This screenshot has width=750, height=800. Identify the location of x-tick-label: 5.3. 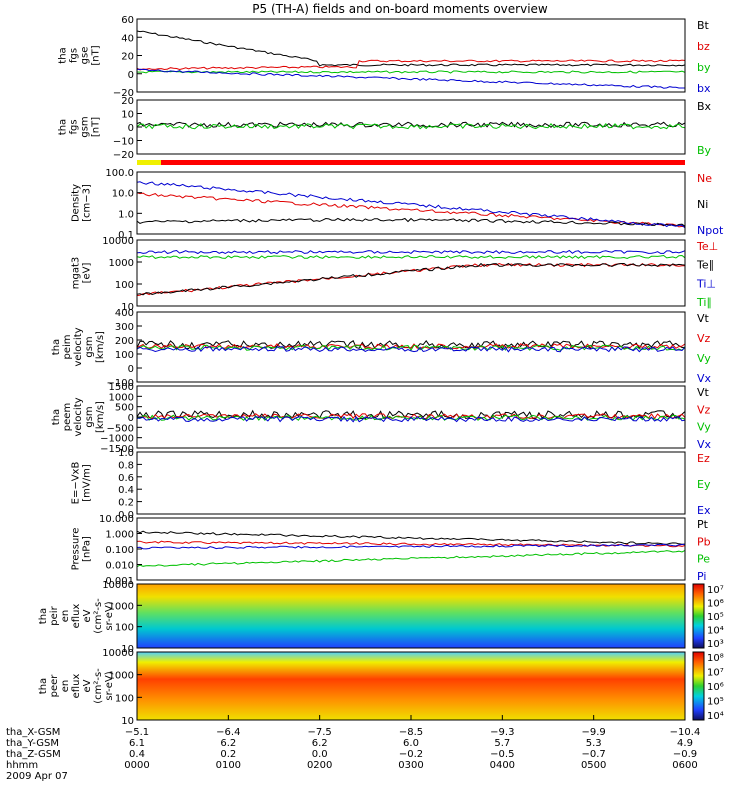
(594, 743).